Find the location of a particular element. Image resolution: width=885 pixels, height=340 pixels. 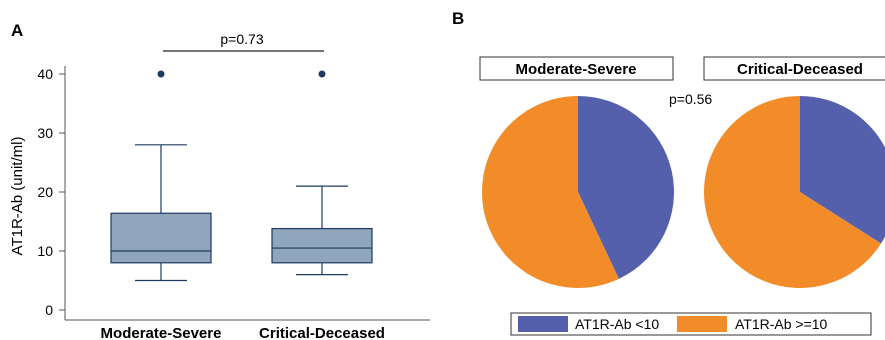

panel-label-a: A is located at coordinates (17, 30).